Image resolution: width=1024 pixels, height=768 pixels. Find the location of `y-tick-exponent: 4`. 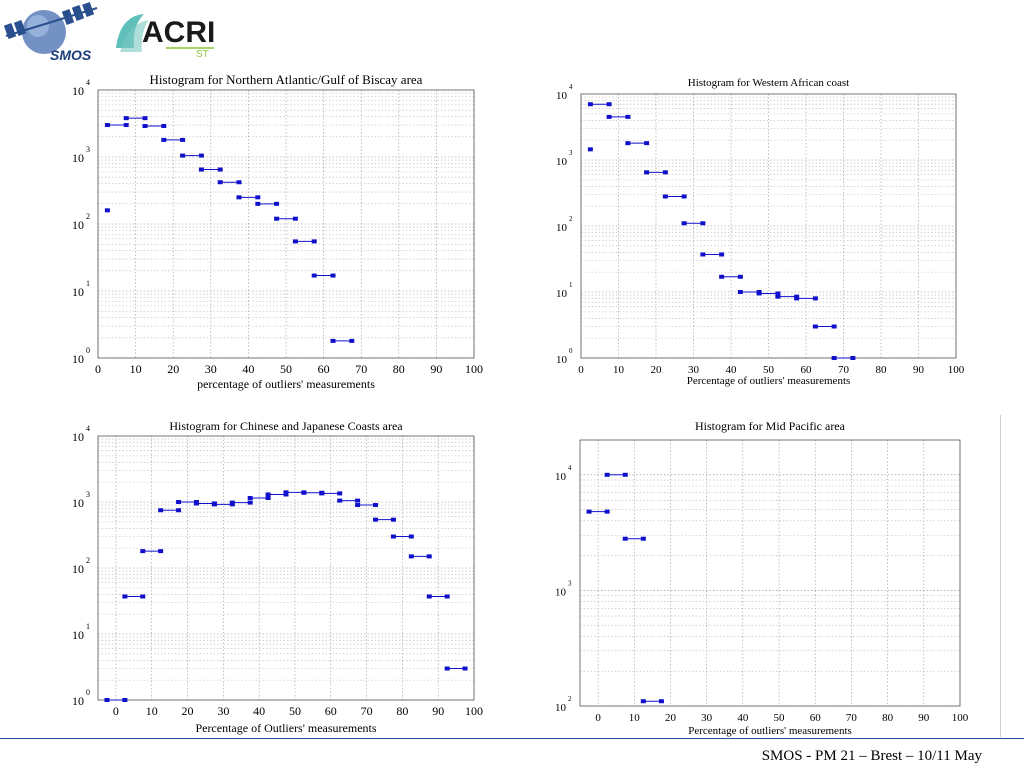

y-tick-exponent: 4 is located at coordinates (570, 468).